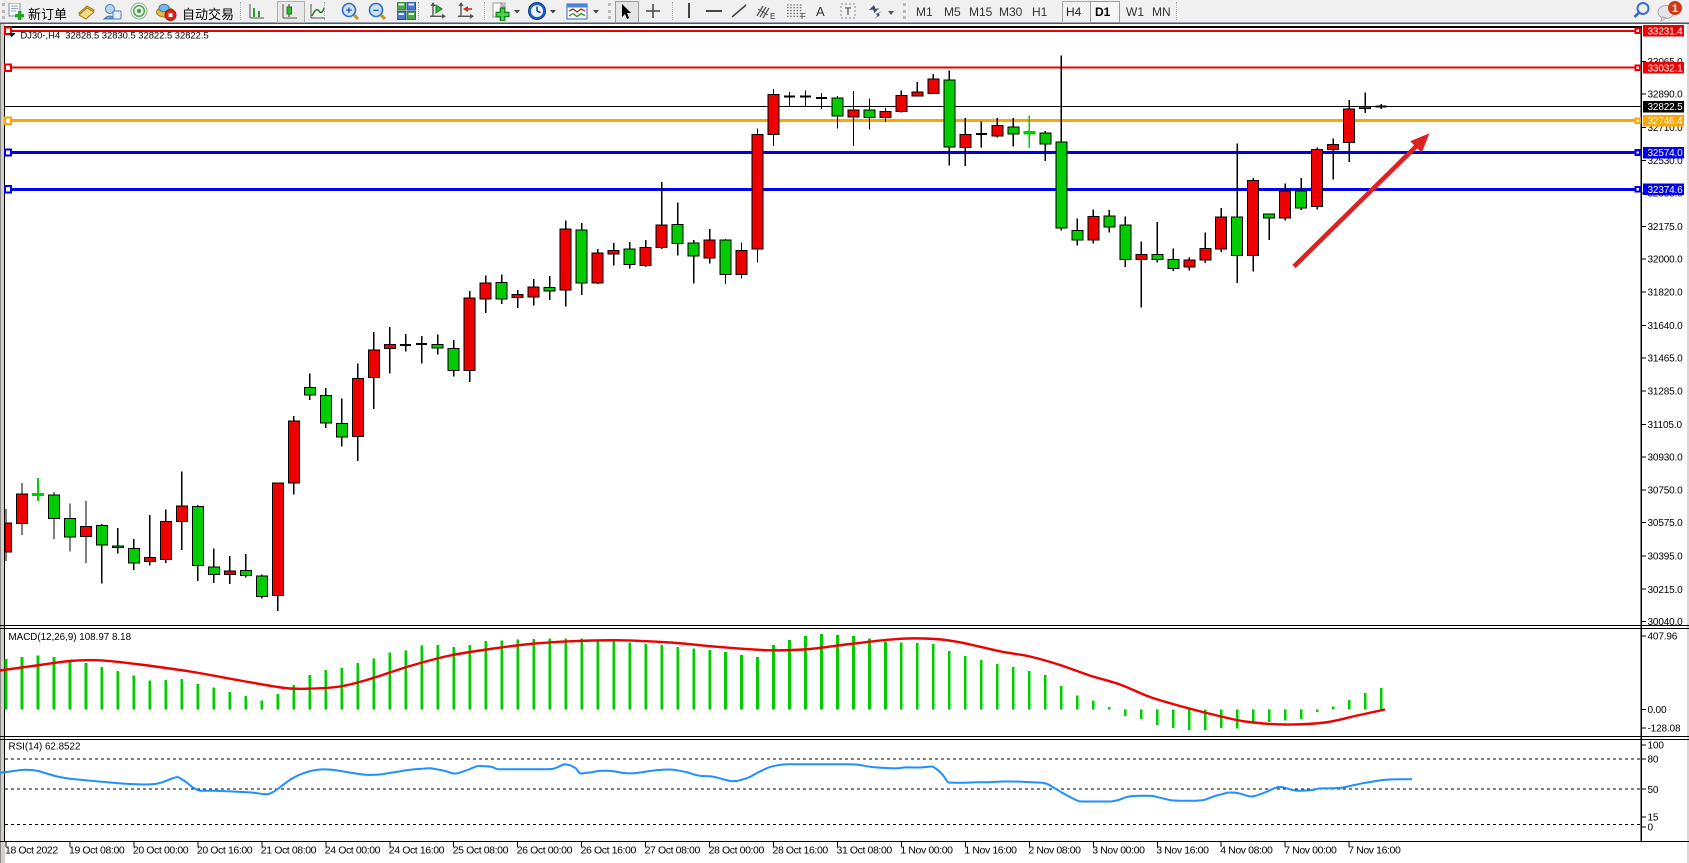 This screenshot has height=863, width=1689. I want to click on svg-text: 31105.0, so click(1665, 425).